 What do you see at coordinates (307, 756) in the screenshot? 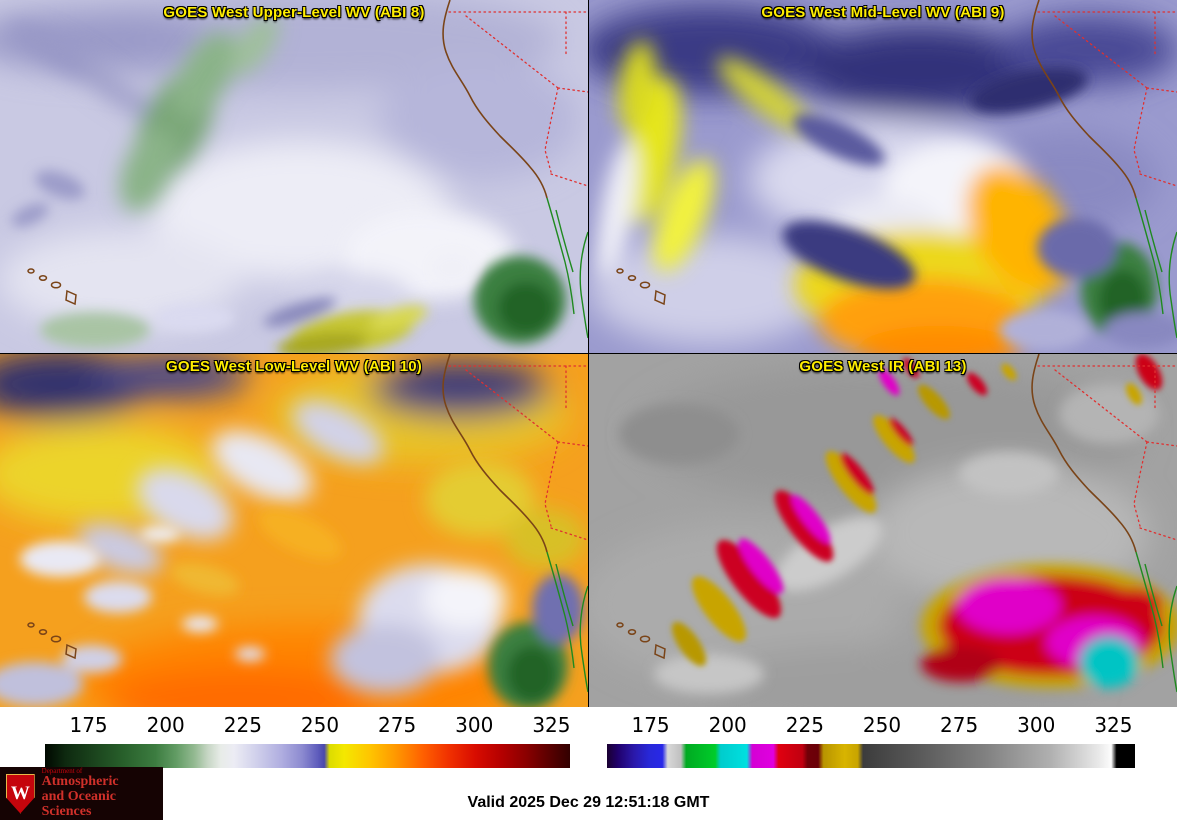
I see `wv-colorbar` at bounding box center [307, 756].